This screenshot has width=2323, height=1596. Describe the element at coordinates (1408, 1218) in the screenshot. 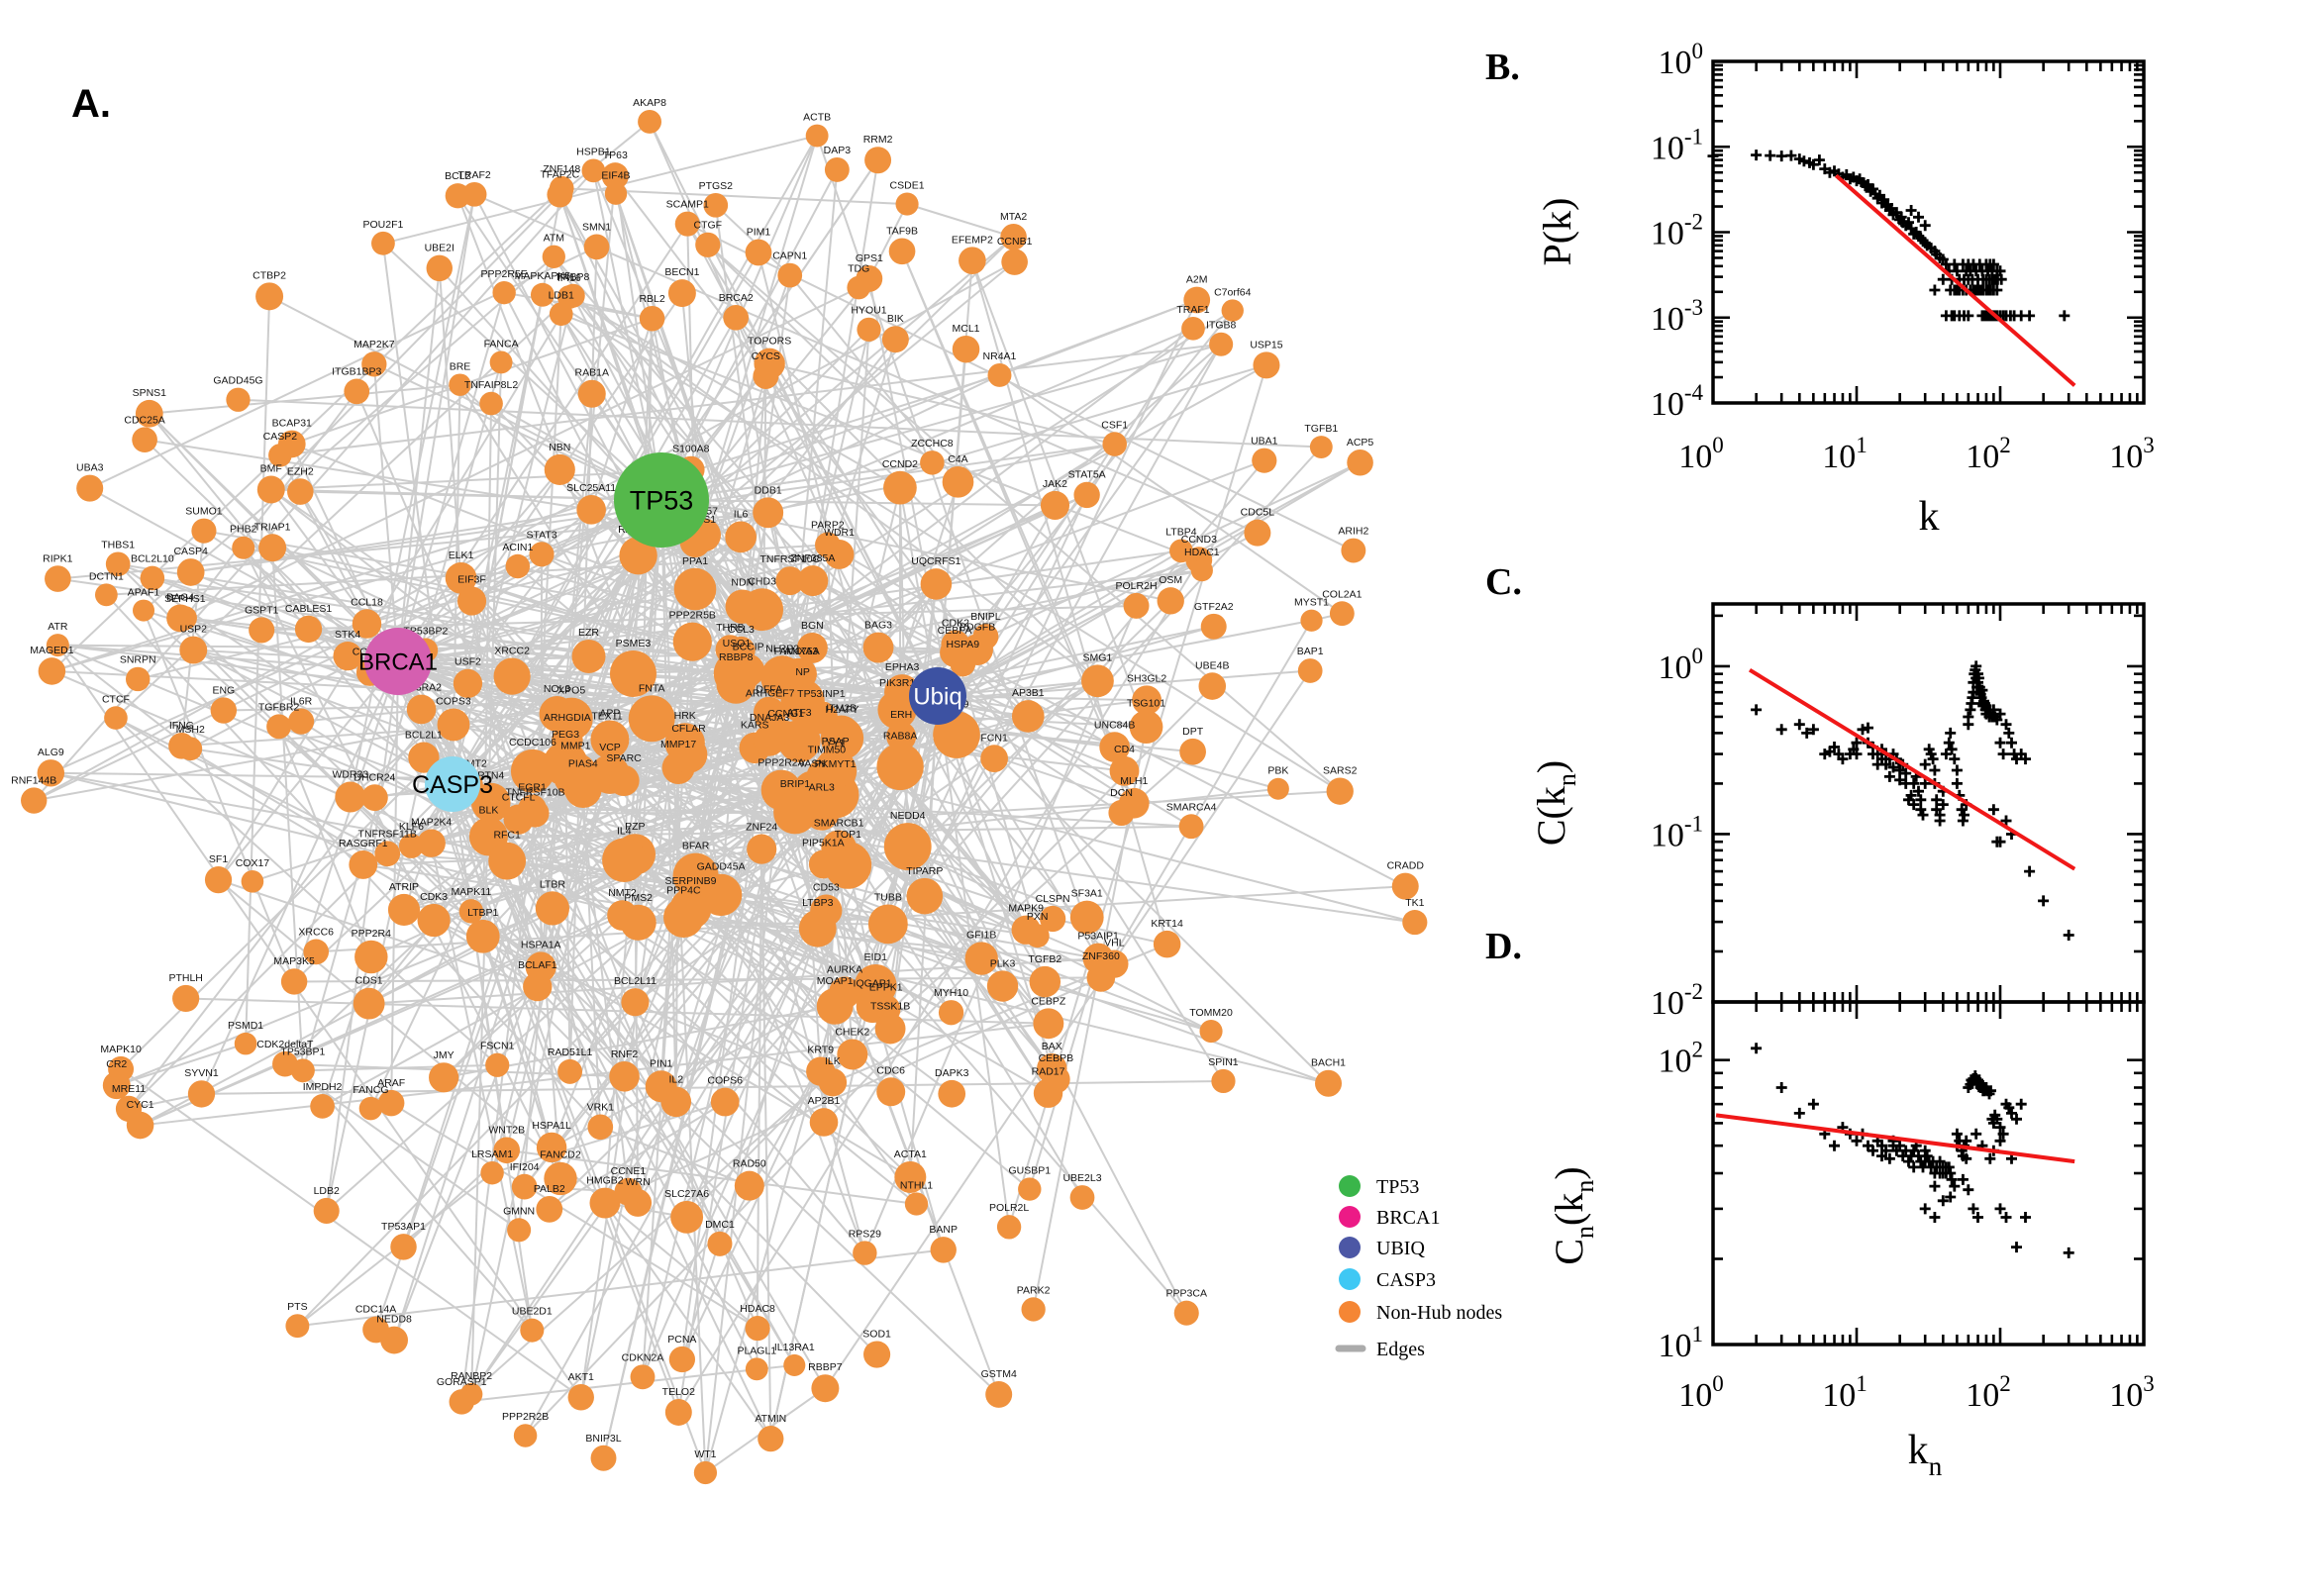

I see `legend-item-label: BRCA1` at that location.